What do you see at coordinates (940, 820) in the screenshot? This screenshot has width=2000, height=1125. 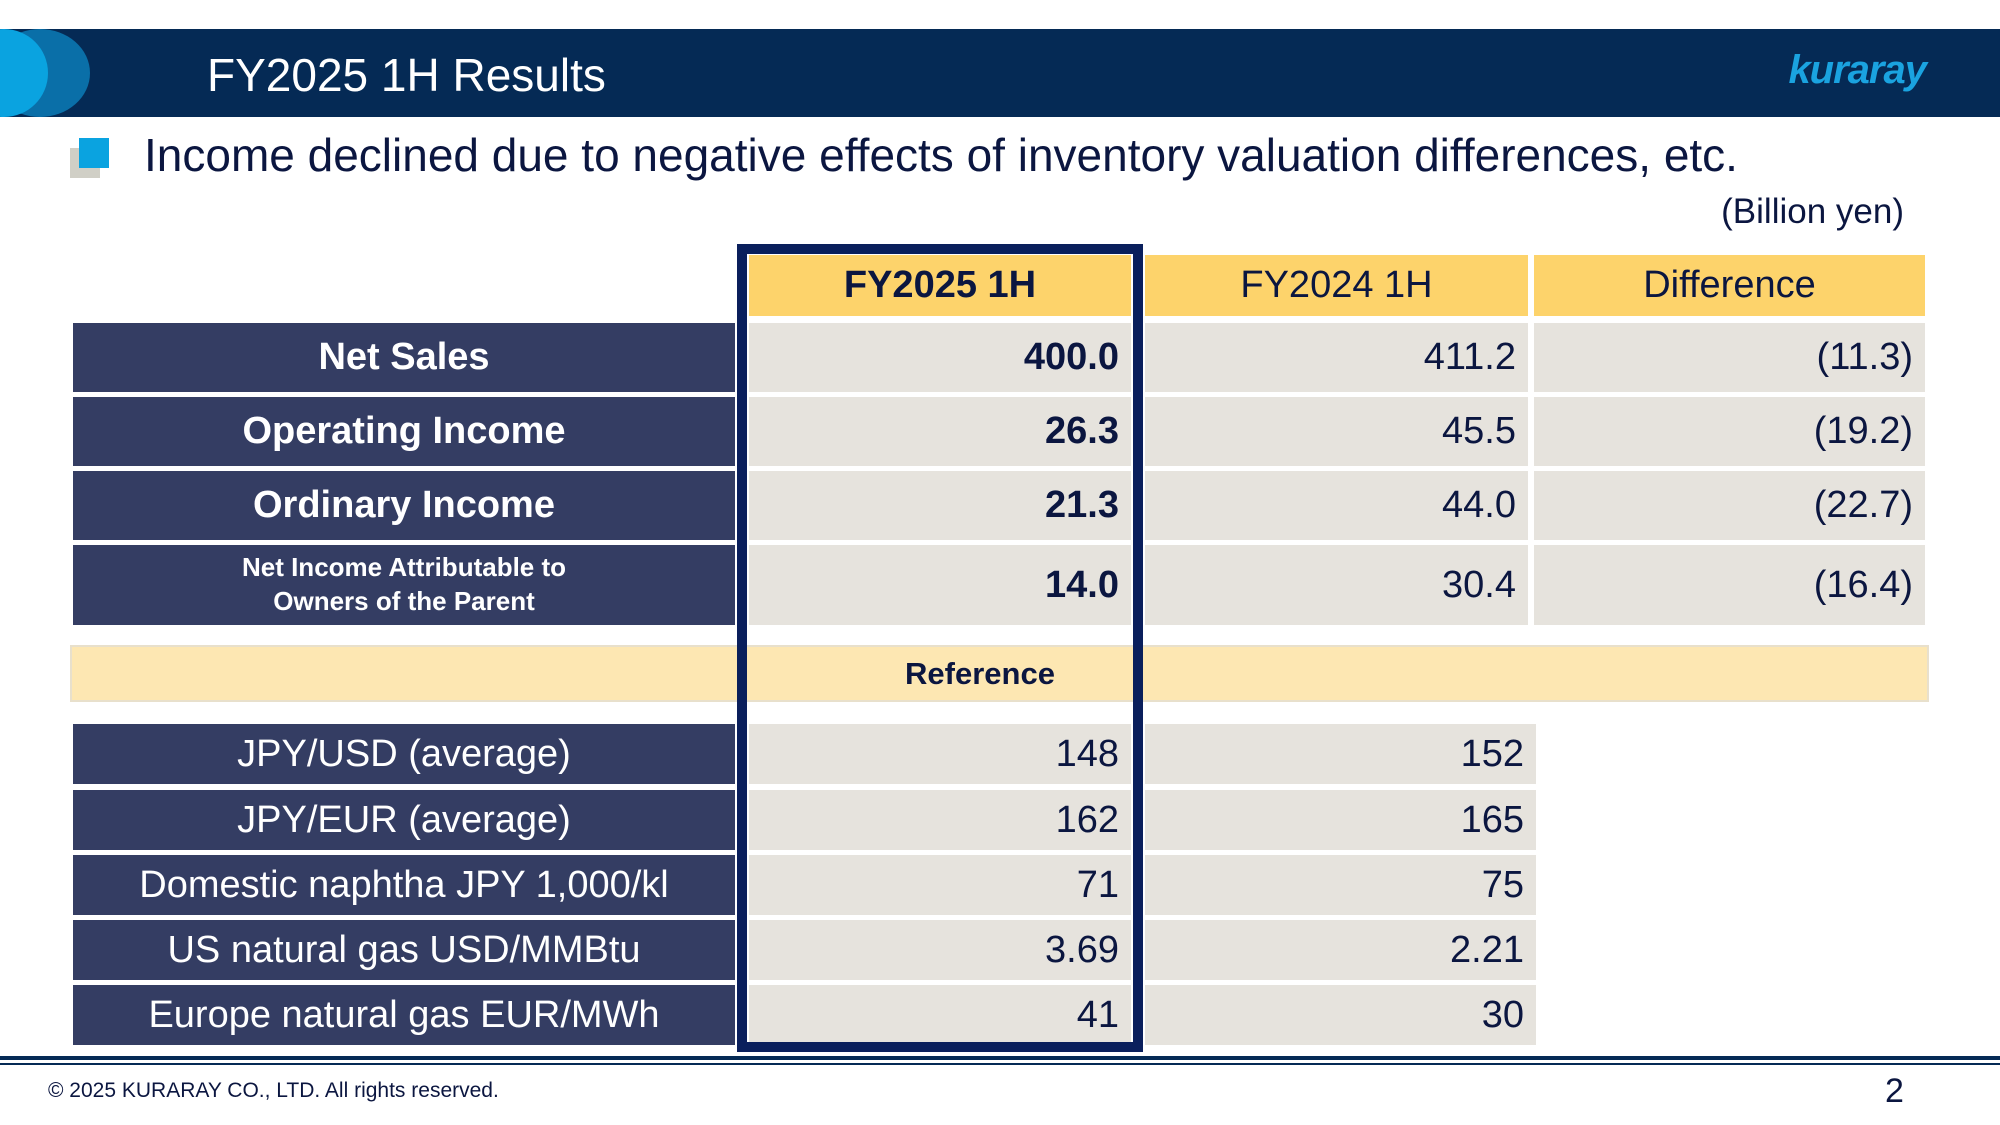 I see `reference-value-fy2025: 162` at bounding box center [940, 820].